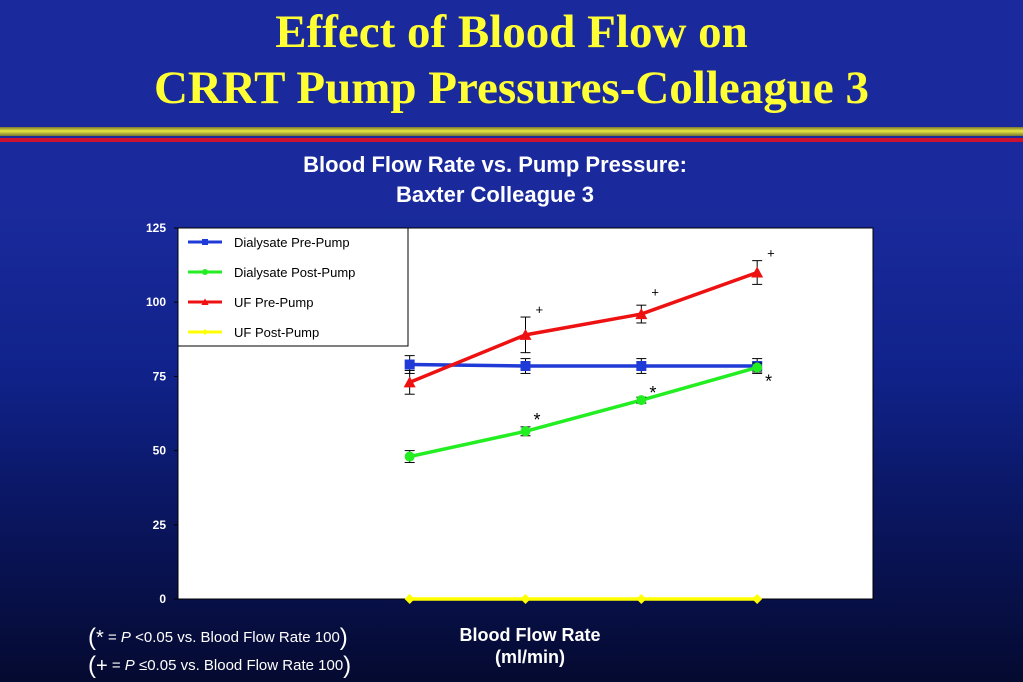  I want to click on legend-item: UF Pre-Pump, so click(250, 302).